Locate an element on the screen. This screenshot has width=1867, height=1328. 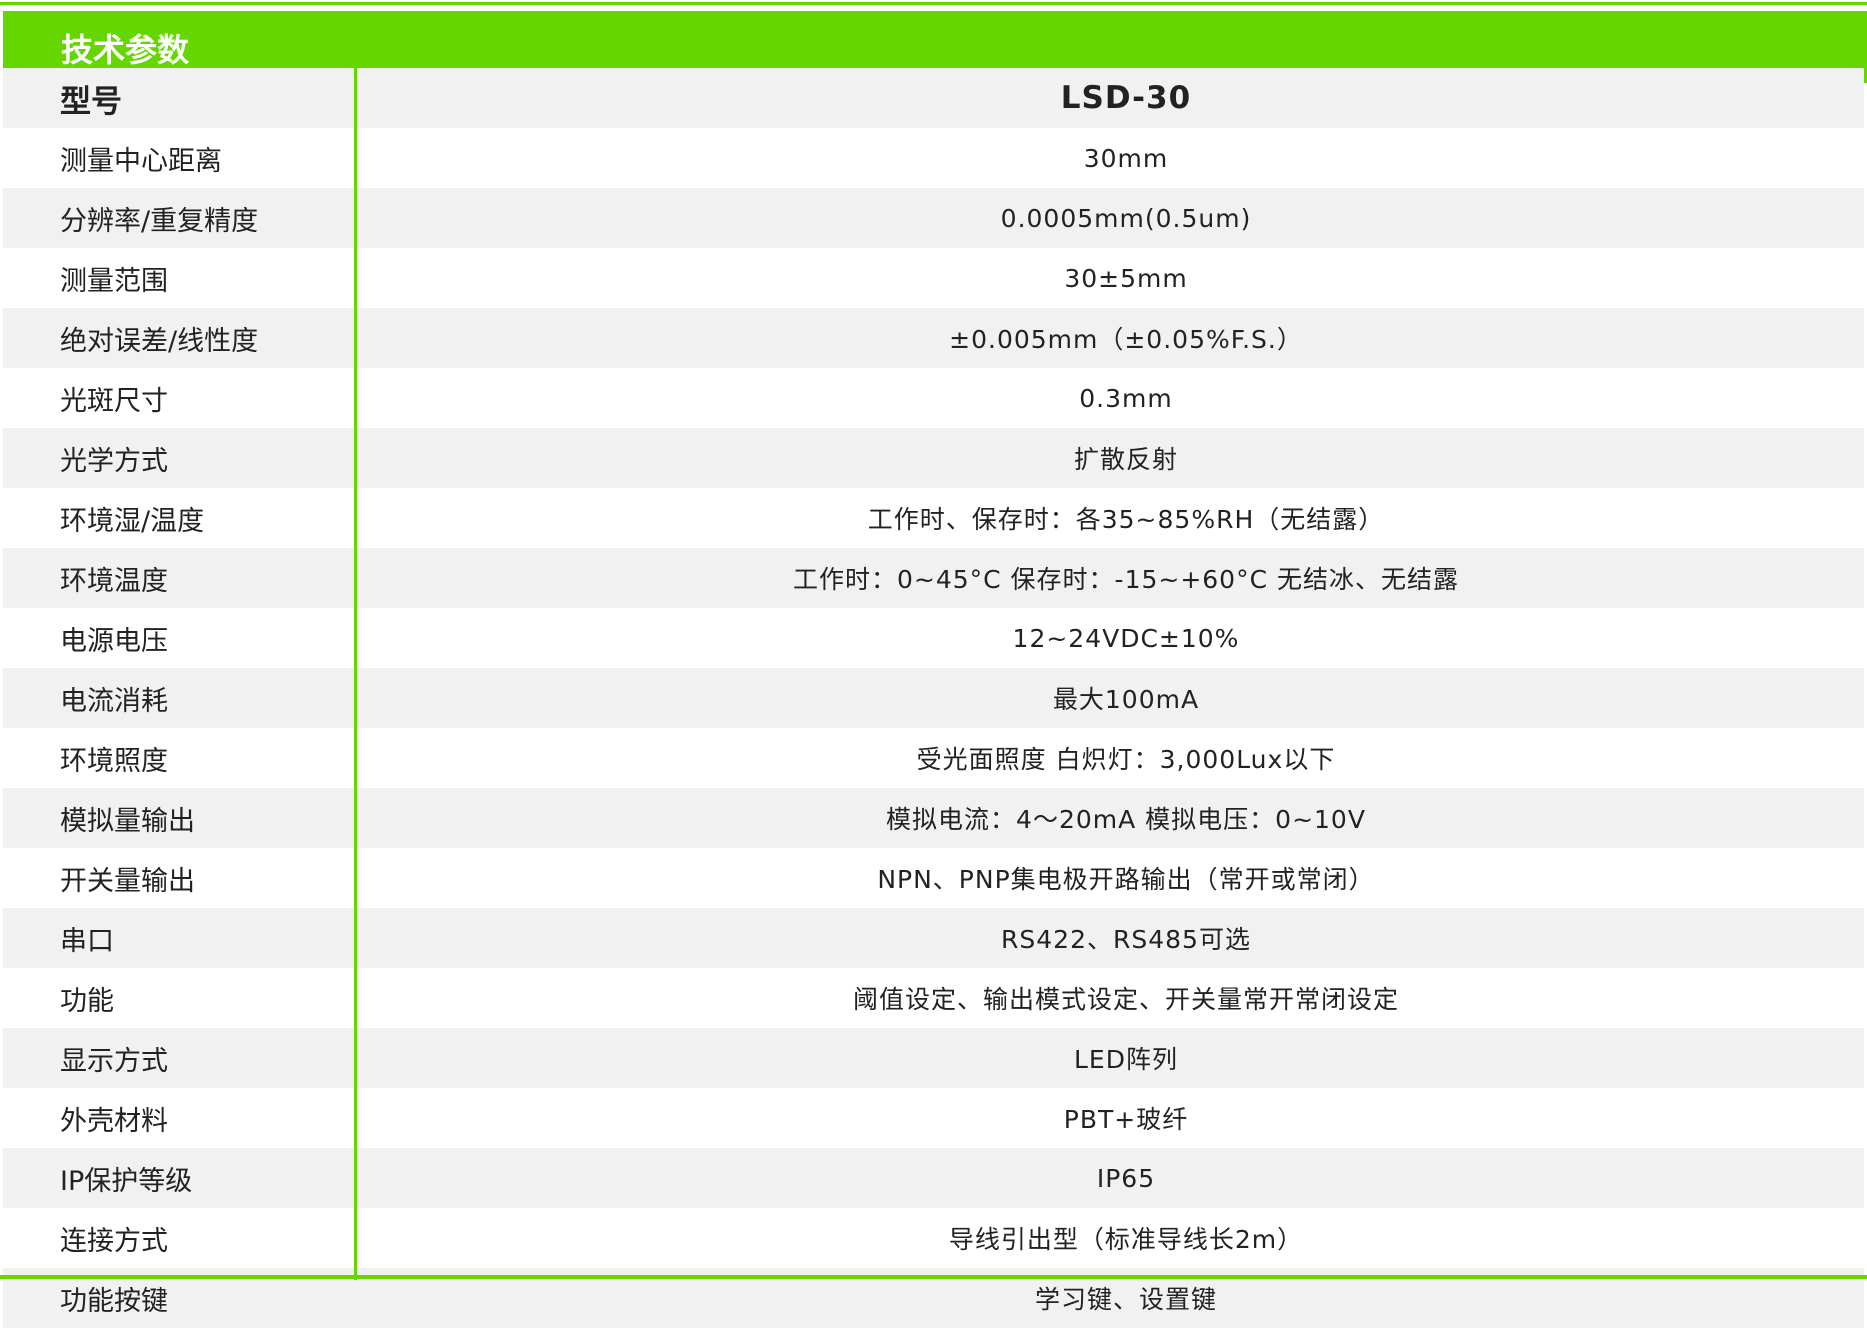
param-value: IP65 is located at coordinates (1126, 1178).